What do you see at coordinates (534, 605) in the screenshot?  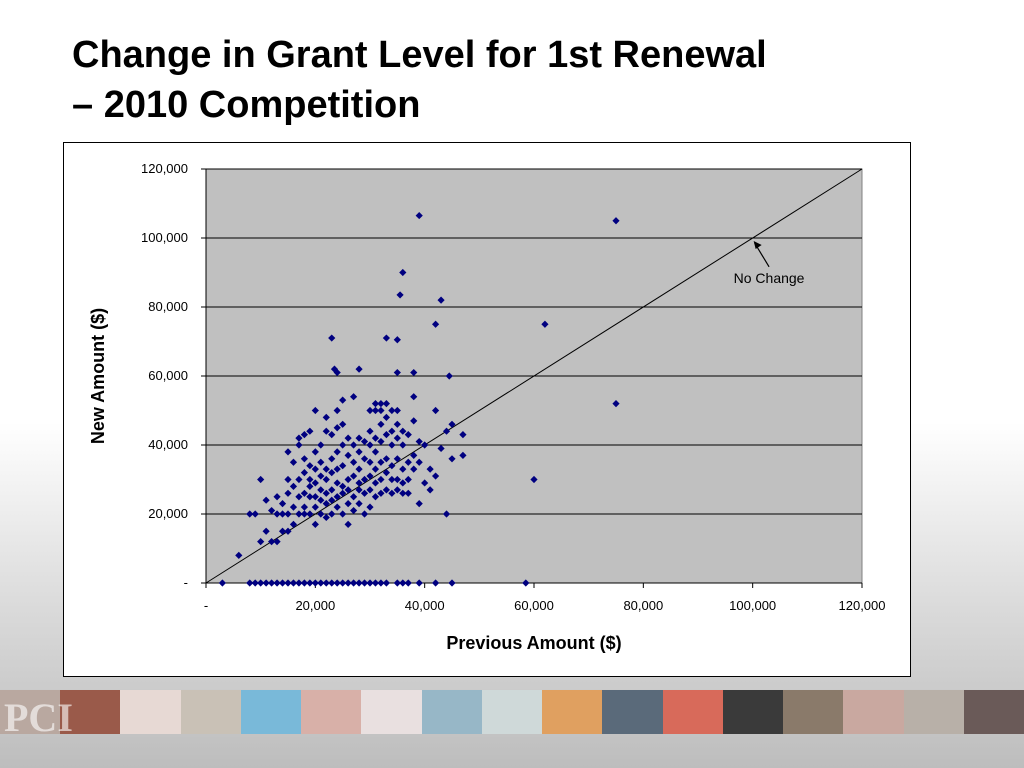 I see `x-tick-label: 60,000` at bounding box center [534, 605].